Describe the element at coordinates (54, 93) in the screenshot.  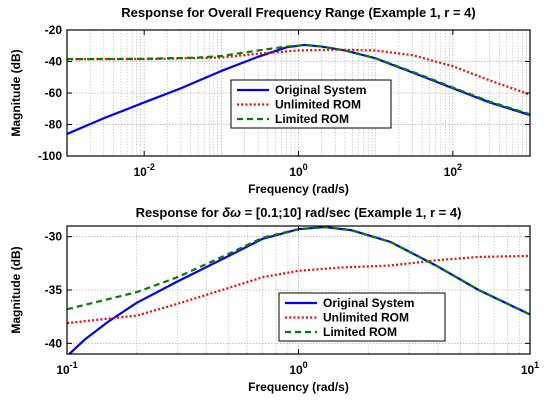
I see `y-tick-label: -60` at that location.